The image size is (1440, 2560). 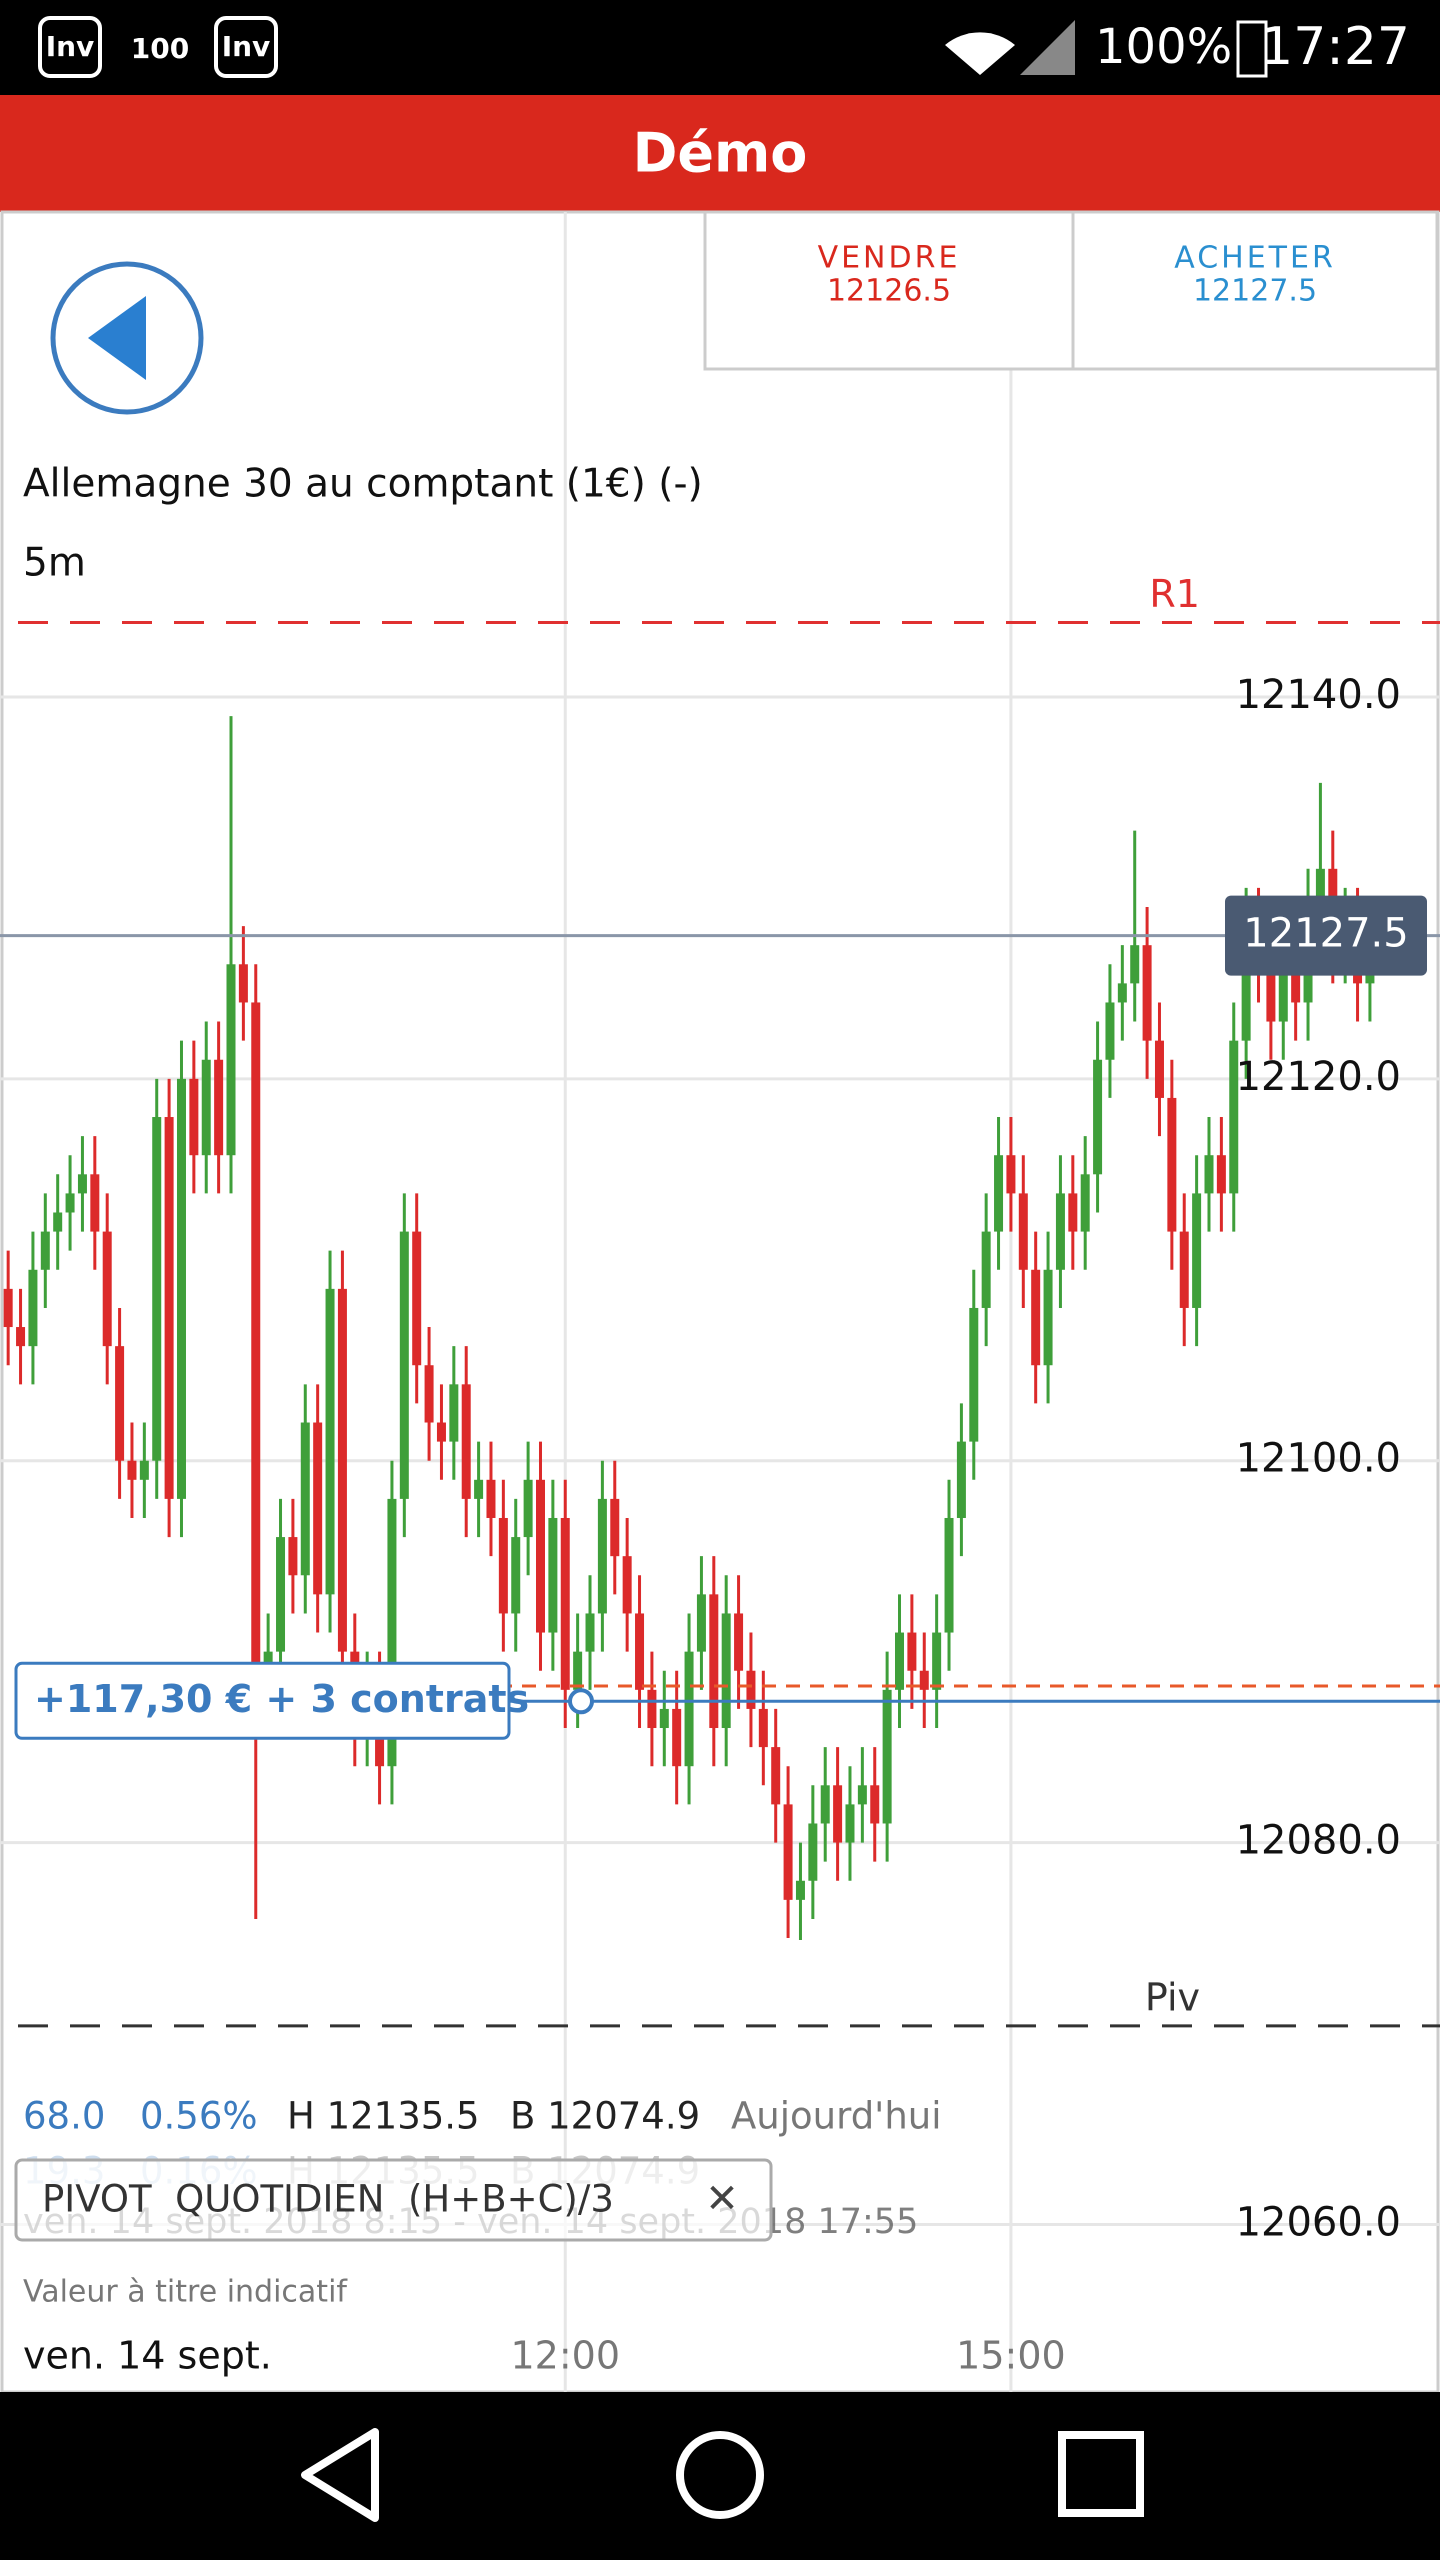 I want to click on indicator-chip, so click(x=393, y=2200).